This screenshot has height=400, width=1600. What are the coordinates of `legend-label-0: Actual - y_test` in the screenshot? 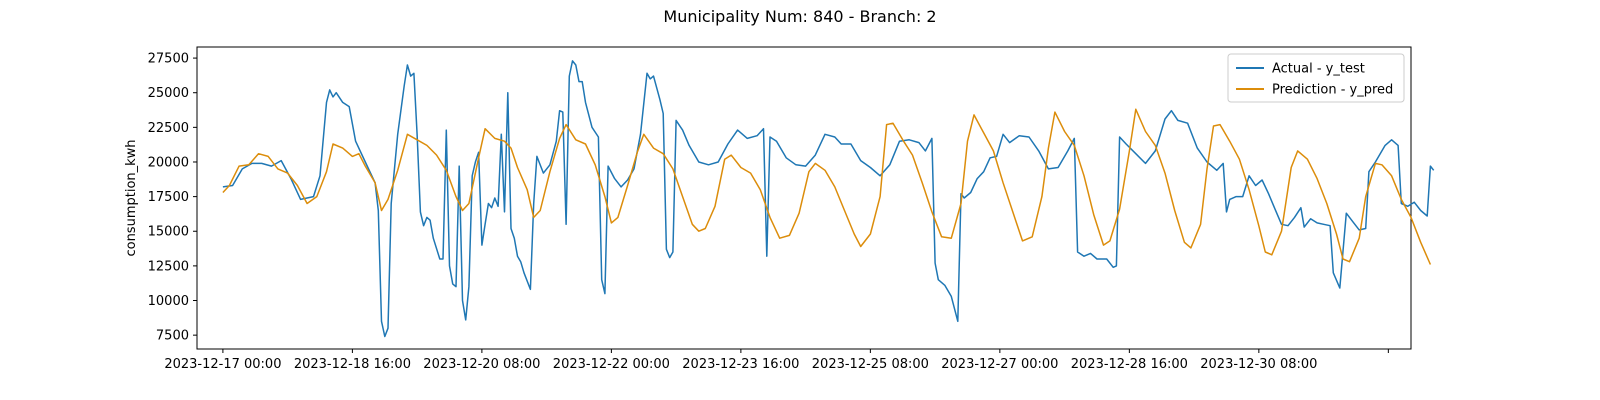 It's located at (1318, 69).